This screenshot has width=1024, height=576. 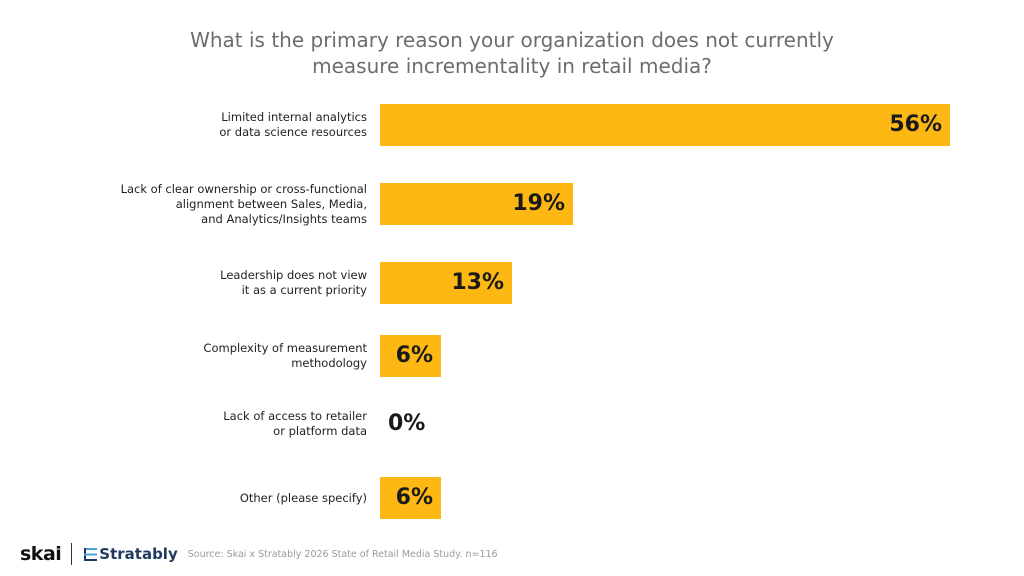 What do you see at coordinates (294, 117) in the screenshot?
I see `category-label-line: Limited internal analytics` at bounding box center [294, 117].